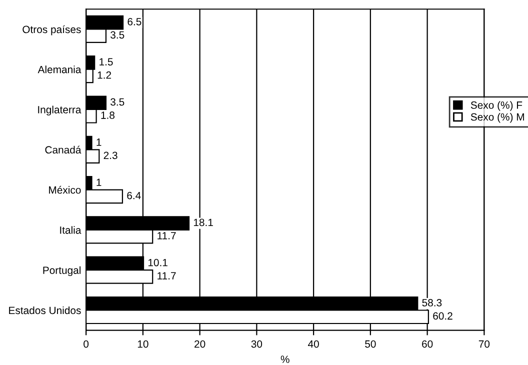 The height and width of the screenshot is (365, 528). Describe the element at coordinates (370, 344) in the screenshot. I see `x-tick-label: 50` at that location.